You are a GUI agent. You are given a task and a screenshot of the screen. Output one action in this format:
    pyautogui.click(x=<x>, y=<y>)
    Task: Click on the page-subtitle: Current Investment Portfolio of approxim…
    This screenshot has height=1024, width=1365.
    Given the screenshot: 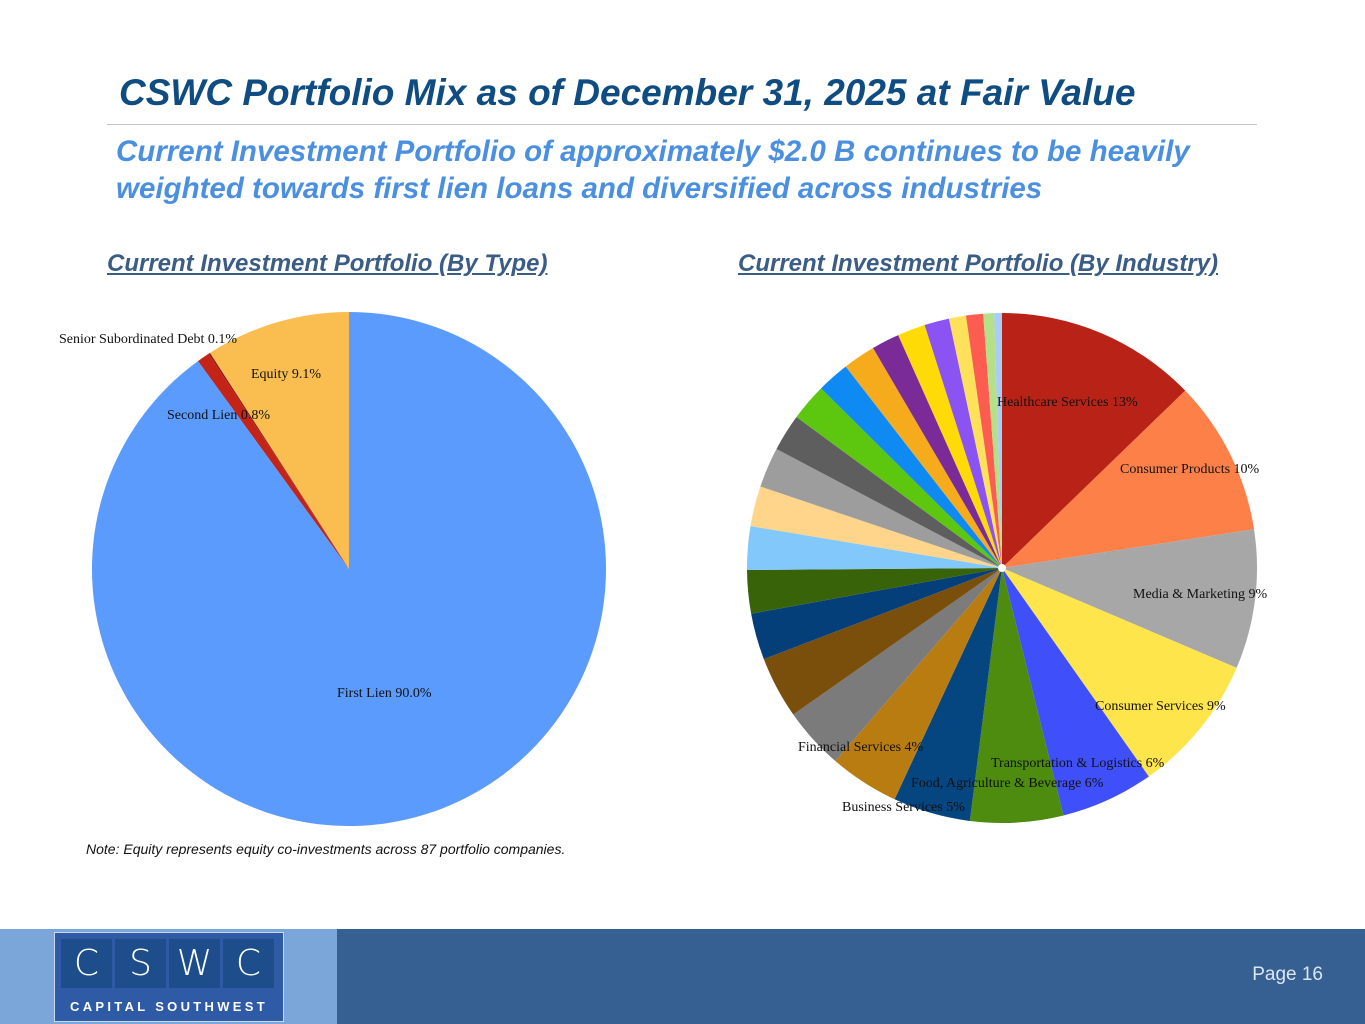 What is the action you would take?
    pyautogui.click(x=696, y=170)
    